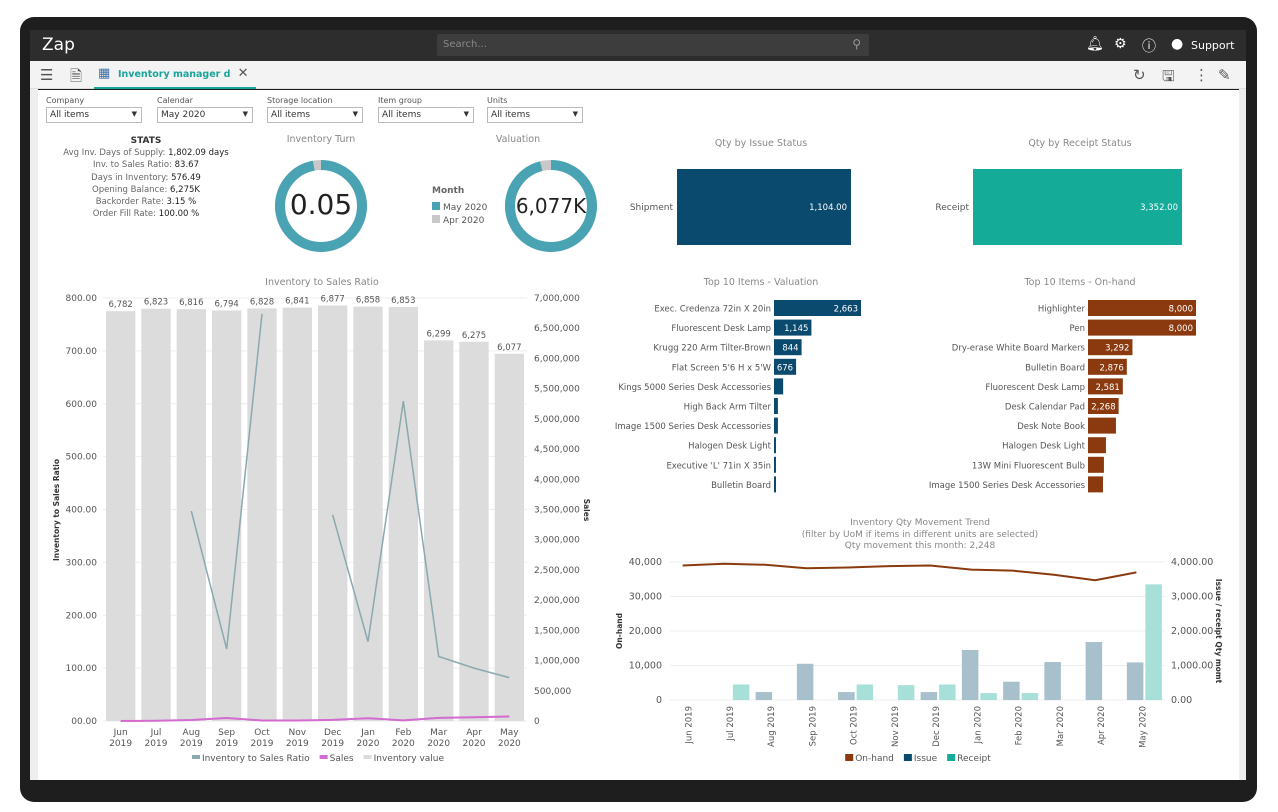  Describe the element at coordinates (300, 100) in the screenshot. I see `filter-label: Storage location` at that location.